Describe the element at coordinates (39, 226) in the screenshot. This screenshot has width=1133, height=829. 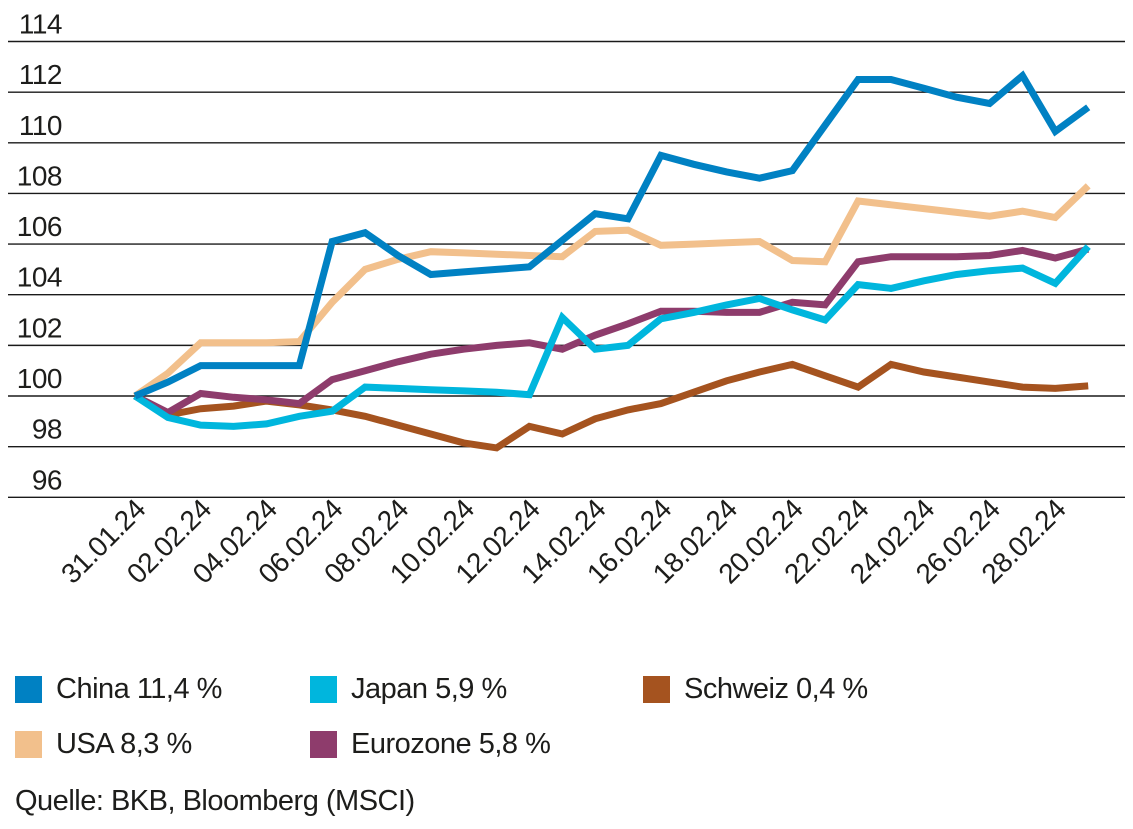
I see `y-tick-label-106: 106` at that location.